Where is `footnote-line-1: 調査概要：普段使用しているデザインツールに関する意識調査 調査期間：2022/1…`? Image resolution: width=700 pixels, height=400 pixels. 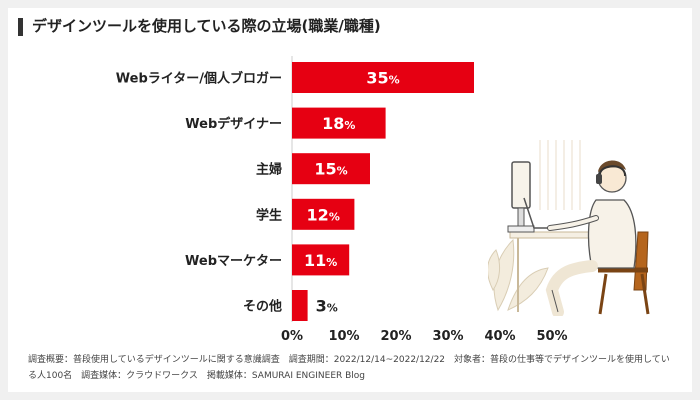
footnote-line-1: 調査概要：普段使用しているデザインツールに関する意識調査 調査期間：2022/1… is located at coordinates (349, 360).